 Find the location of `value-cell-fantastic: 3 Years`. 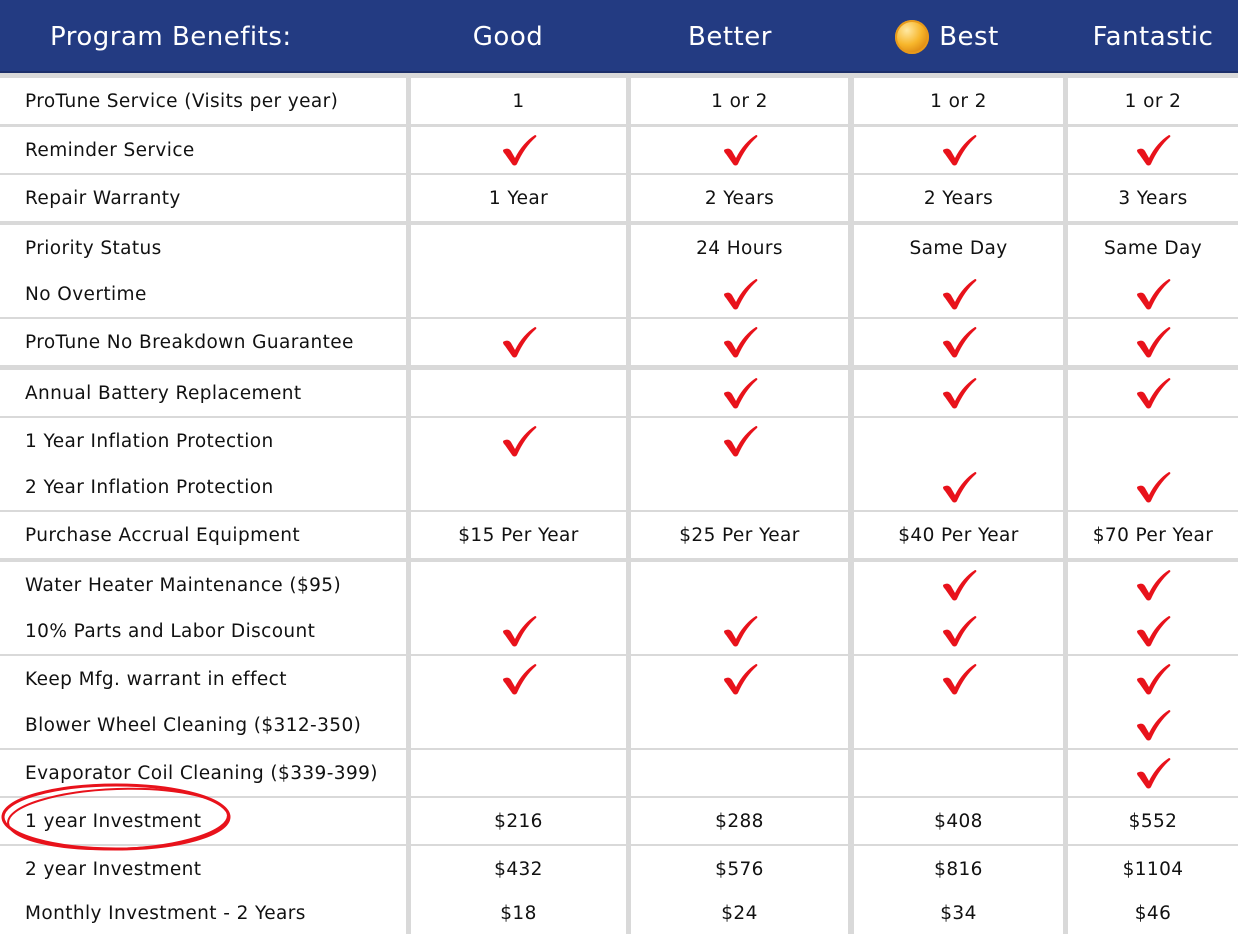

value-cell-fantastic: 3 Years is located at coordinates (1153, 198).